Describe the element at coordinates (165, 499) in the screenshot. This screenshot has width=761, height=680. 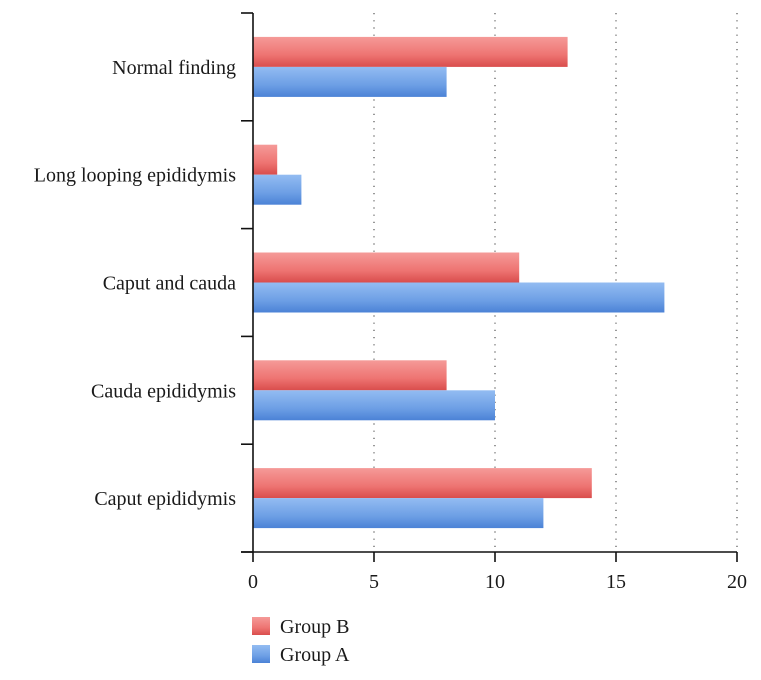
I see `category-label-4: Caput epididymis` at that location.